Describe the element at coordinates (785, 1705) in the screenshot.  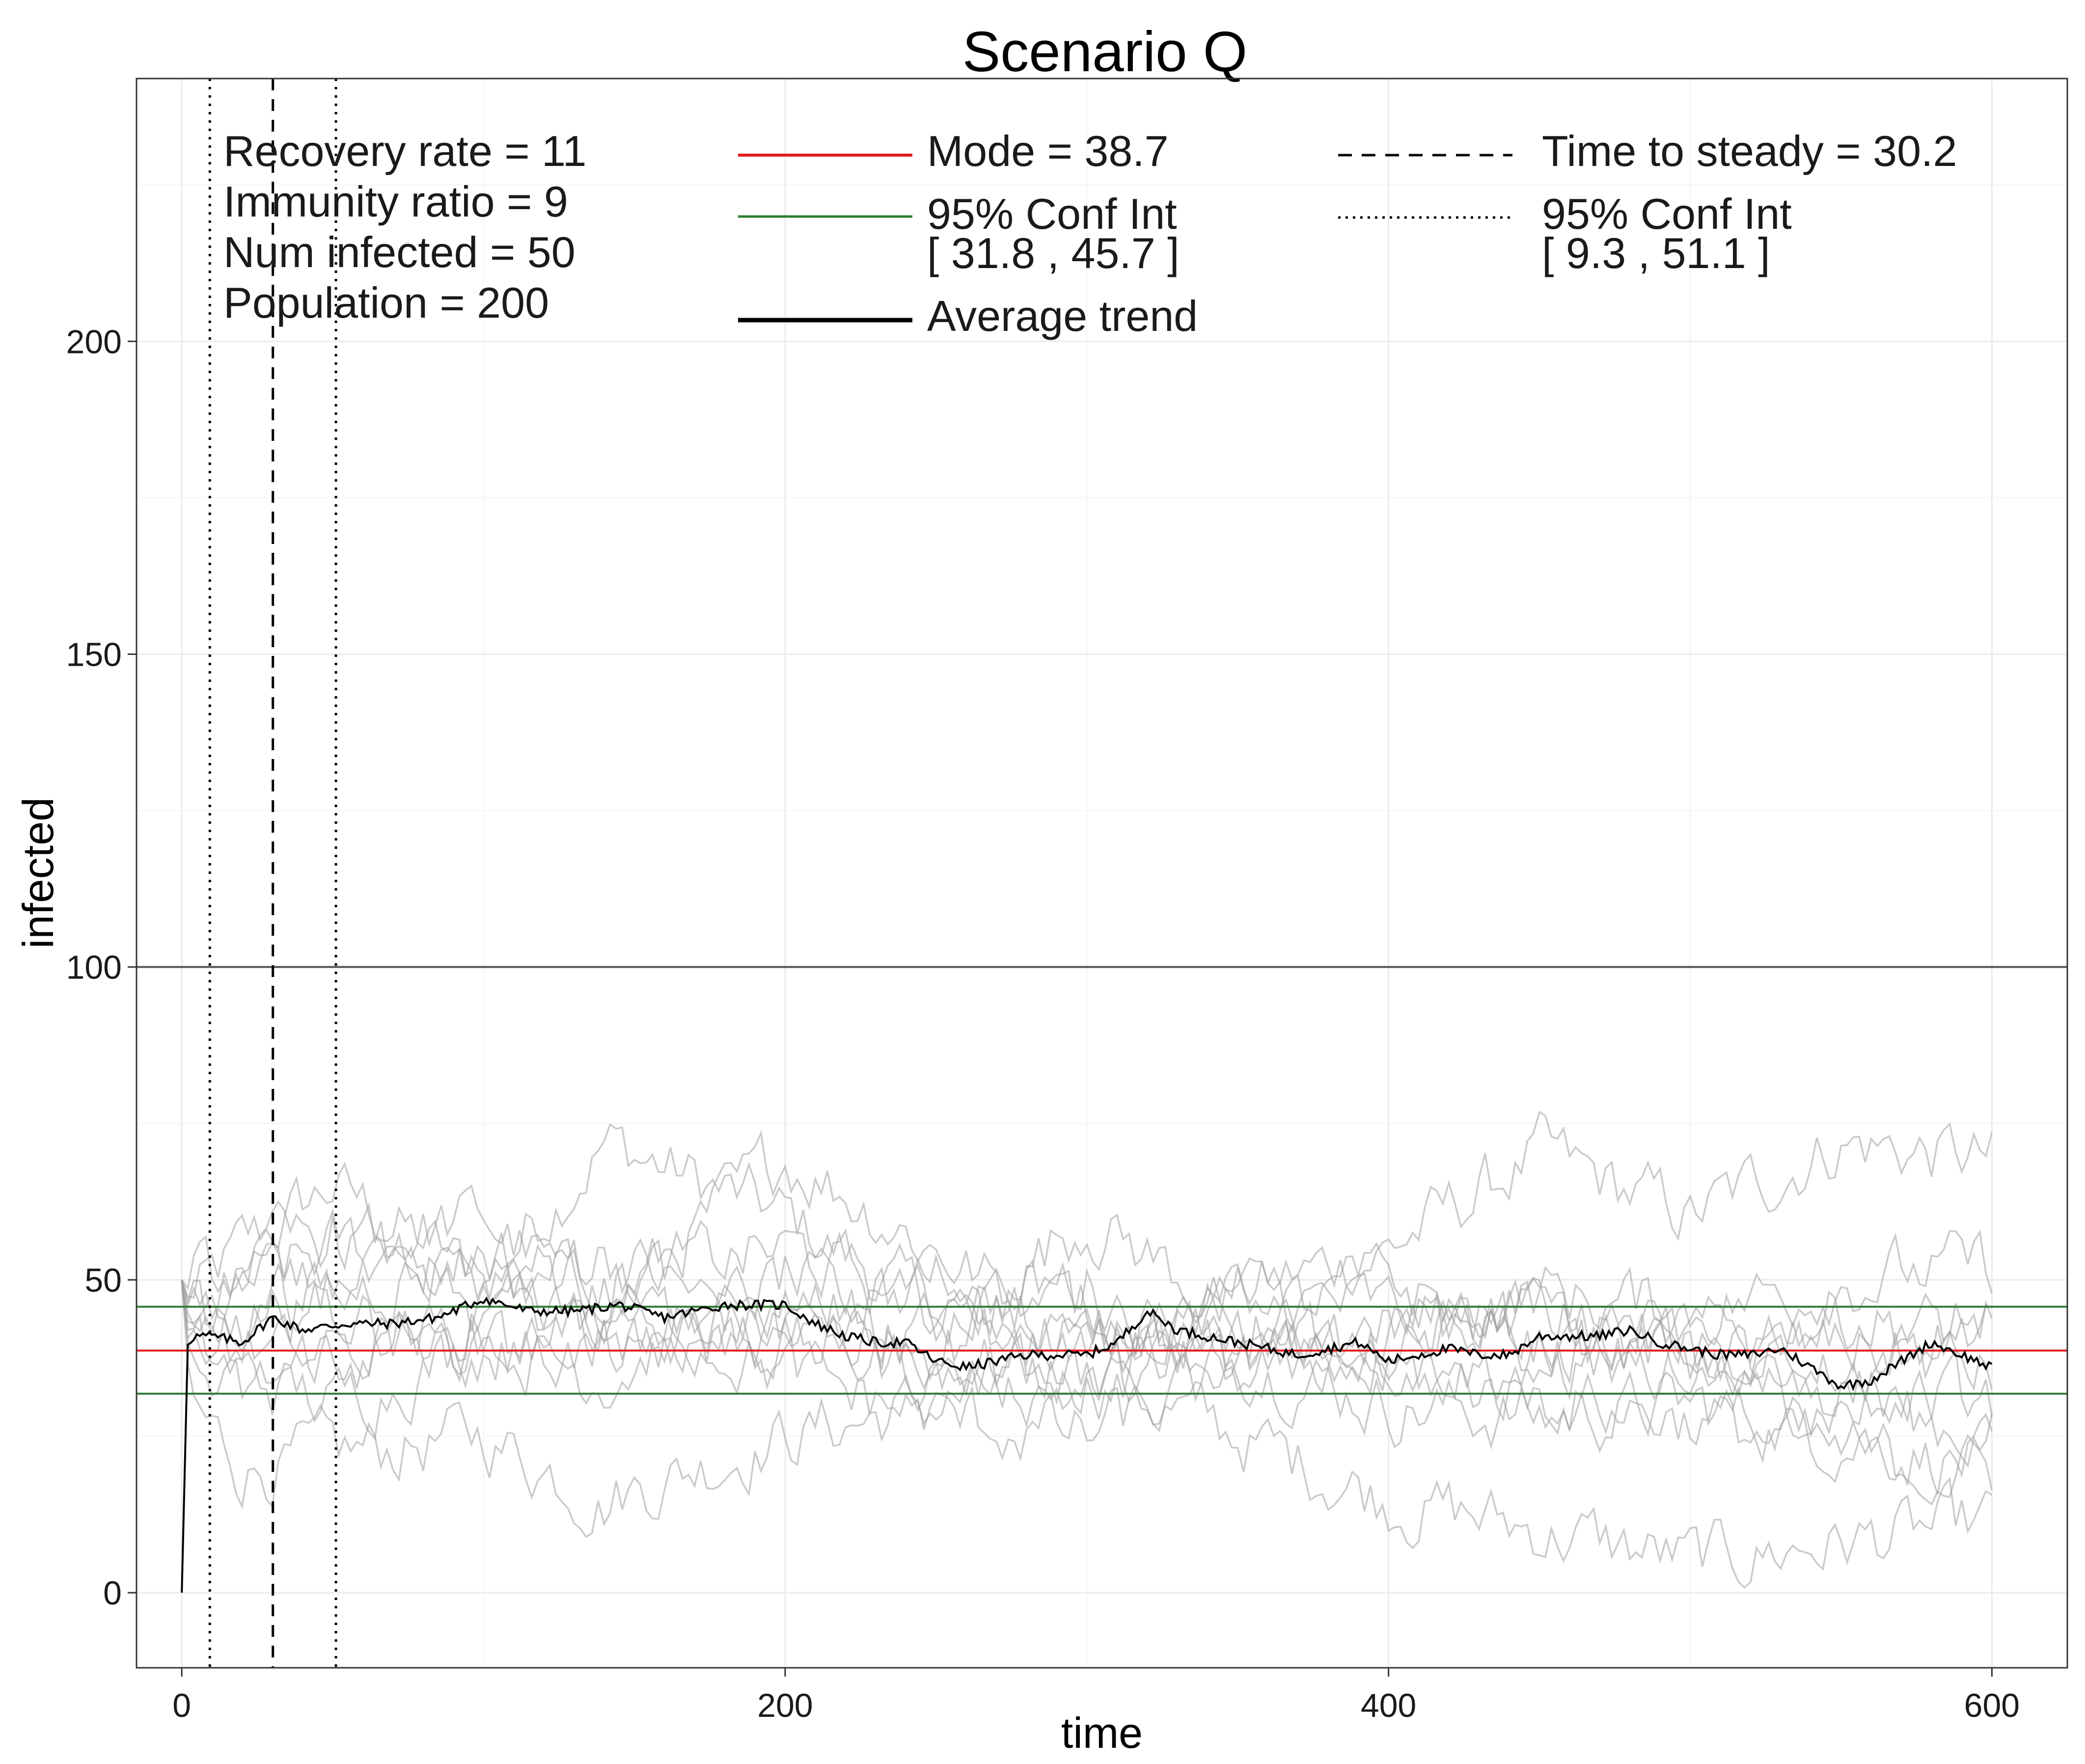
I see `x-tick-label: 200` at that location.